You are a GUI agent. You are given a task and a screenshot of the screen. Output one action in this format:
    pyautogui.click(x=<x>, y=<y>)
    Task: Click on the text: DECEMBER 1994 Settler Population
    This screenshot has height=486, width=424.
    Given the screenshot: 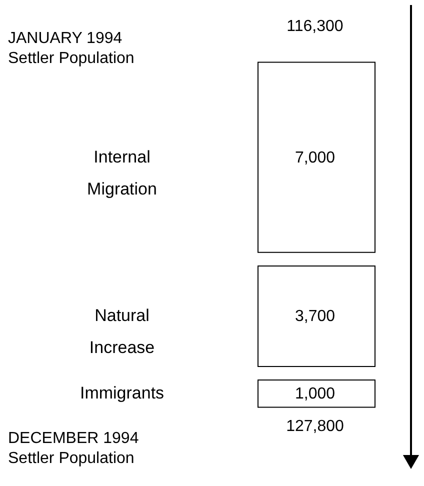 What is the action you would take?
    pyautogui.click(x=73, y=448)
    